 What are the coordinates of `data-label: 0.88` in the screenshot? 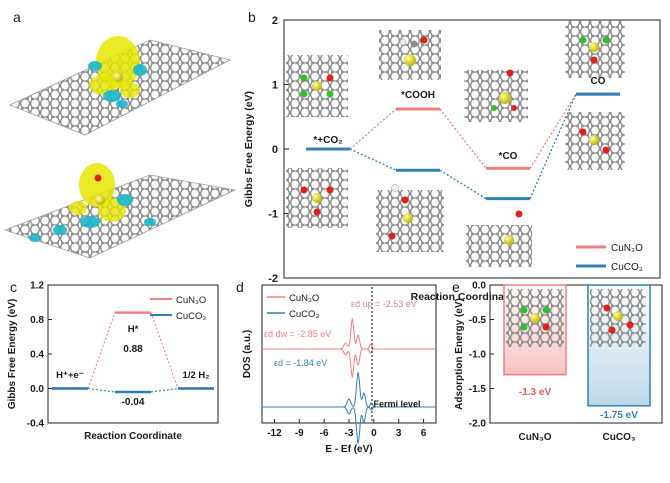 It's located at (133, 349).